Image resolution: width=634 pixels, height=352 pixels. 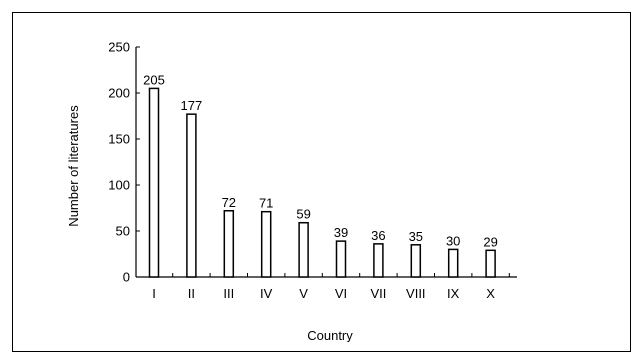 I want to click on y-tick-label: 250, so click(x=119, y=47).